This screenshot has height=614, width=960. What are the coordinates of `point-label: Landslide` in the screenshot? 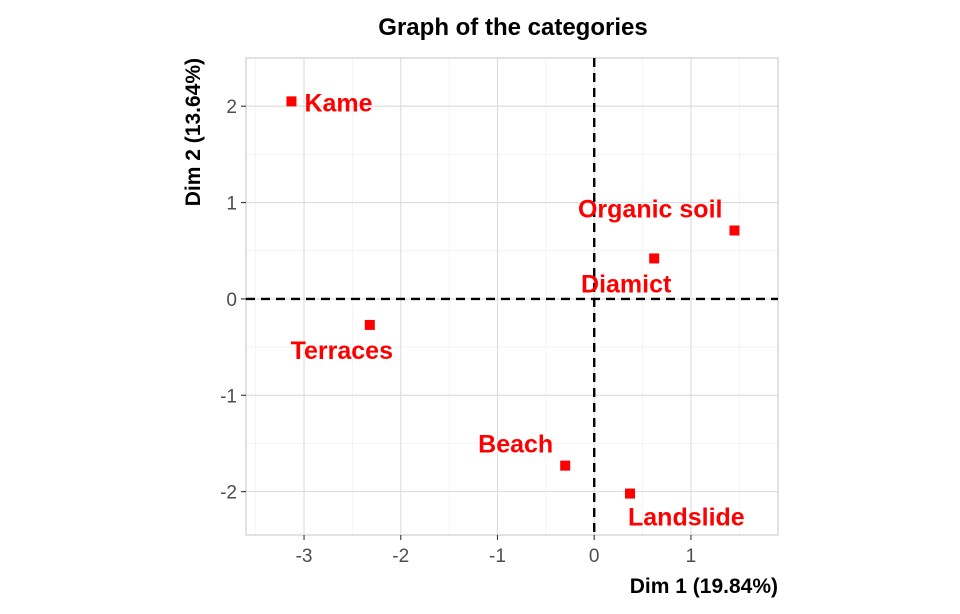 It's located at (686, 518).